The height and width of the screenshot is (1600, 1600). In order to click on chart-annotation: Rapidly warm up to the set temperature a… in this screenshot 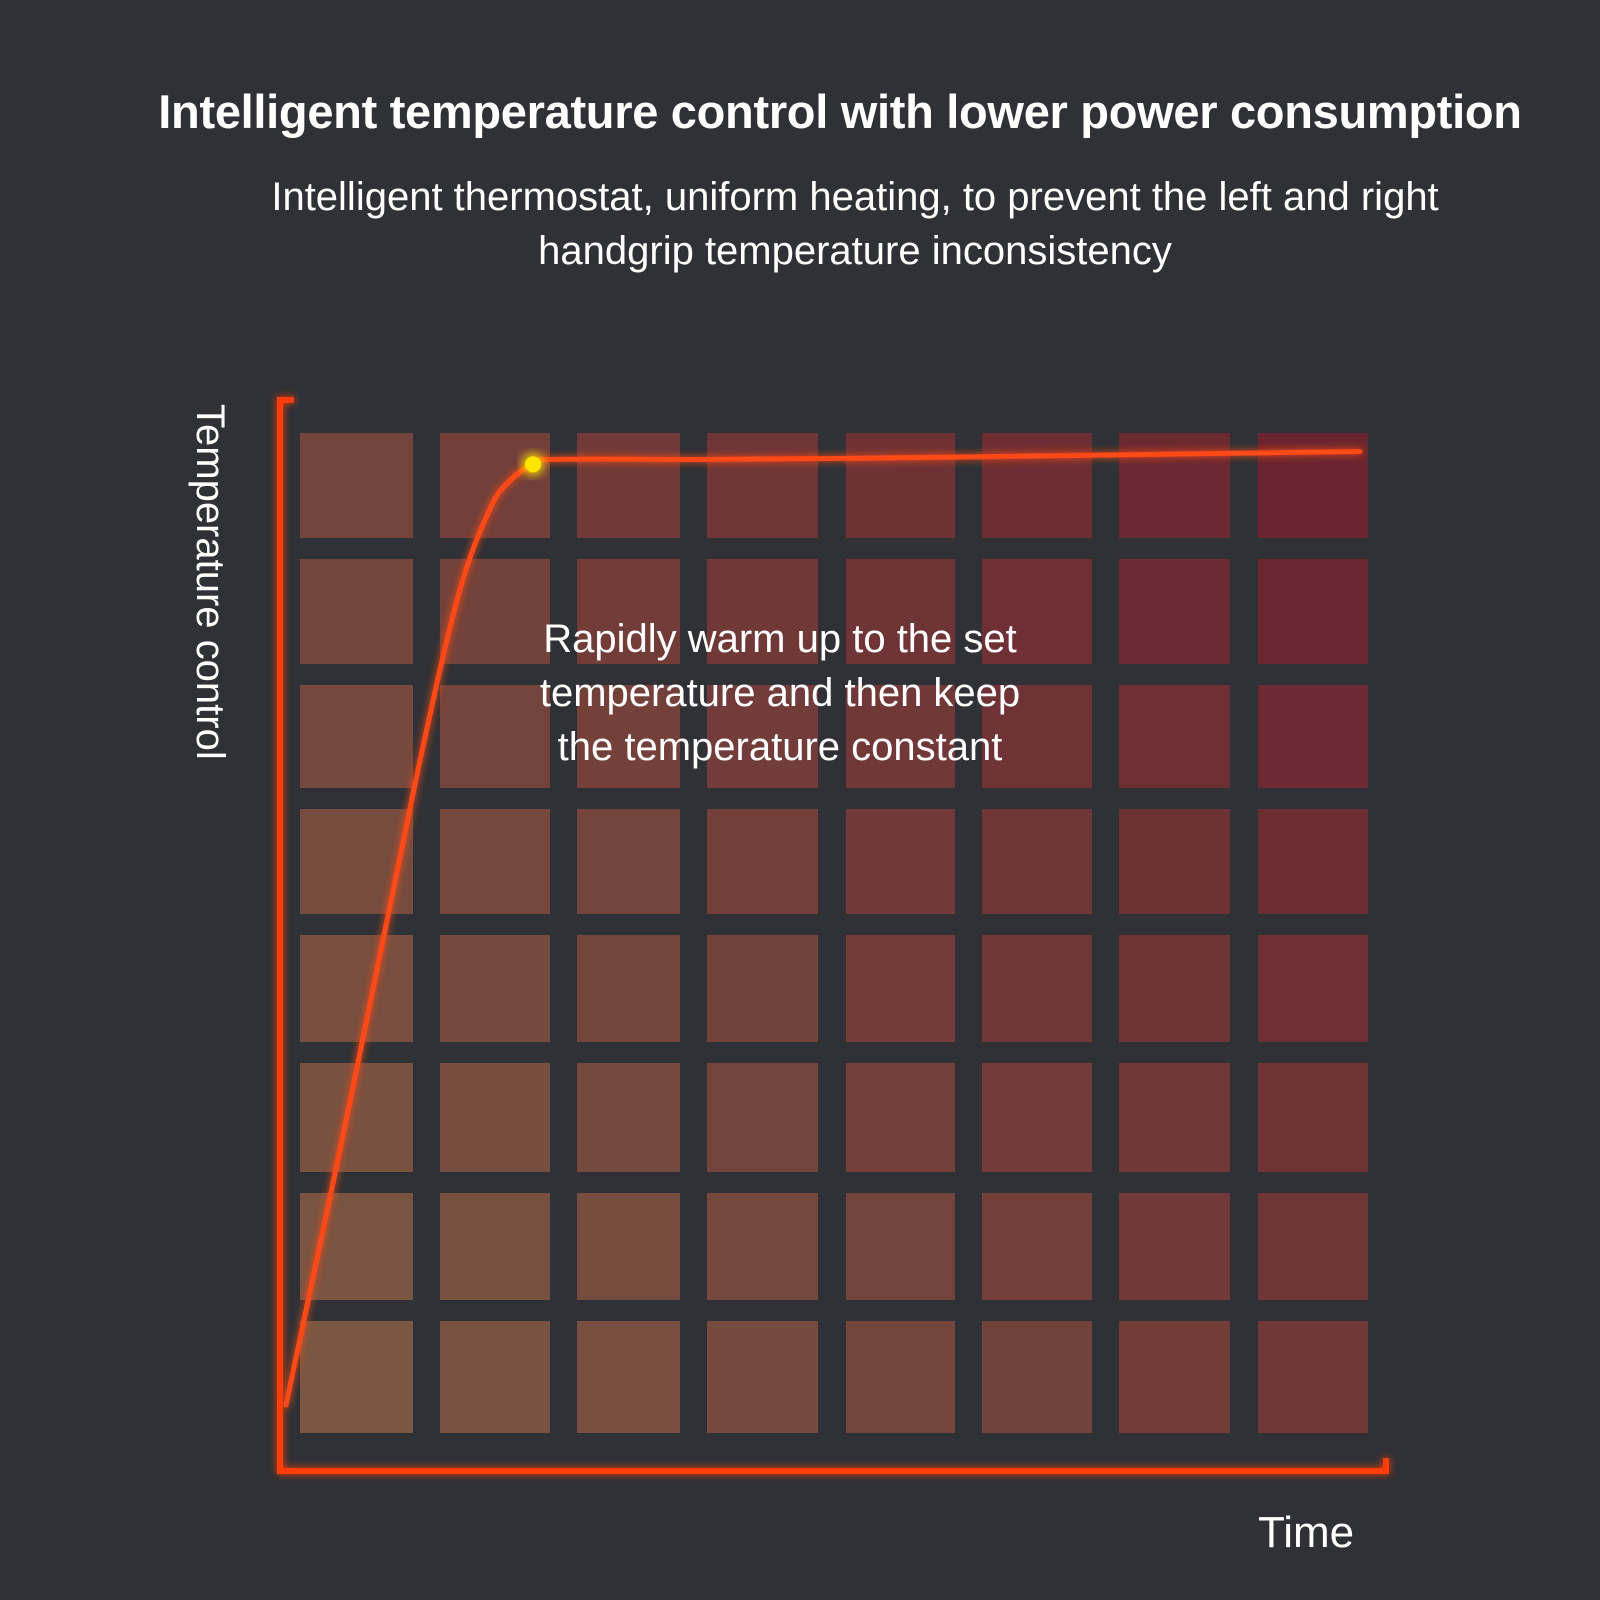, I will do `click(780, 693)`.